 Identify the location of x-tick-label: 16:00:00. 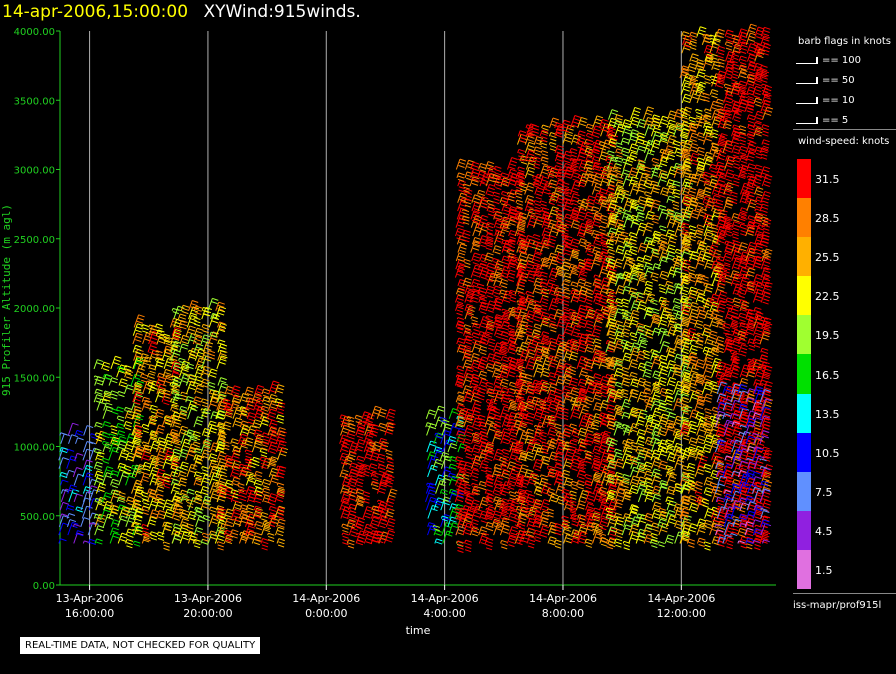
(89, 613).